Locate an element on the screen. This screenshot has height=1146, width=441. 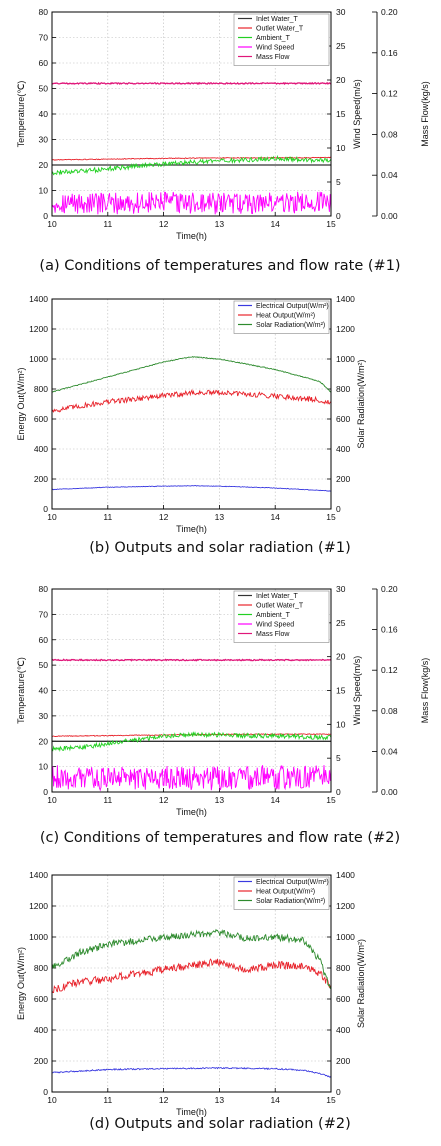
y-tick-label: 40 is located at coordinates (44, 691).